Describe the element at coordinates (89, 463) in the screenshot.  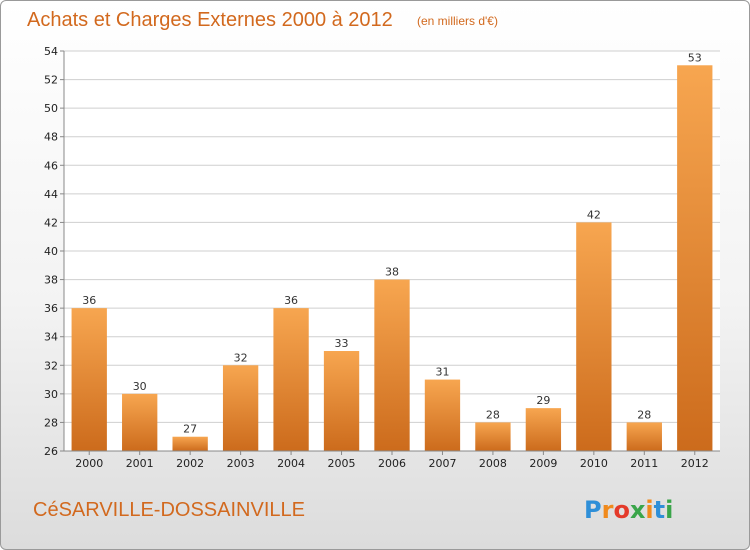
I see `x-tick-label: 2000` at that location.